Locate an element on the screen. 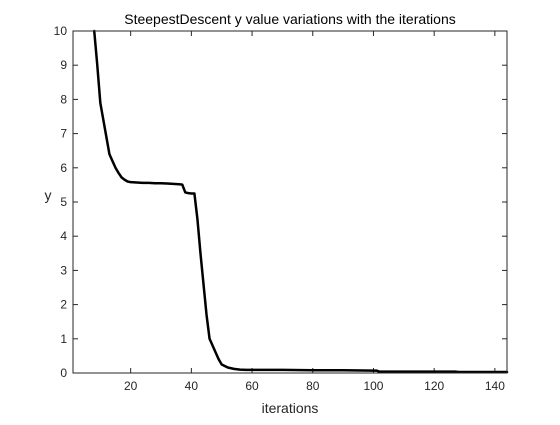 The image size is (560, 425). x-tick-label: 80 is located at coordinates (313, 386).